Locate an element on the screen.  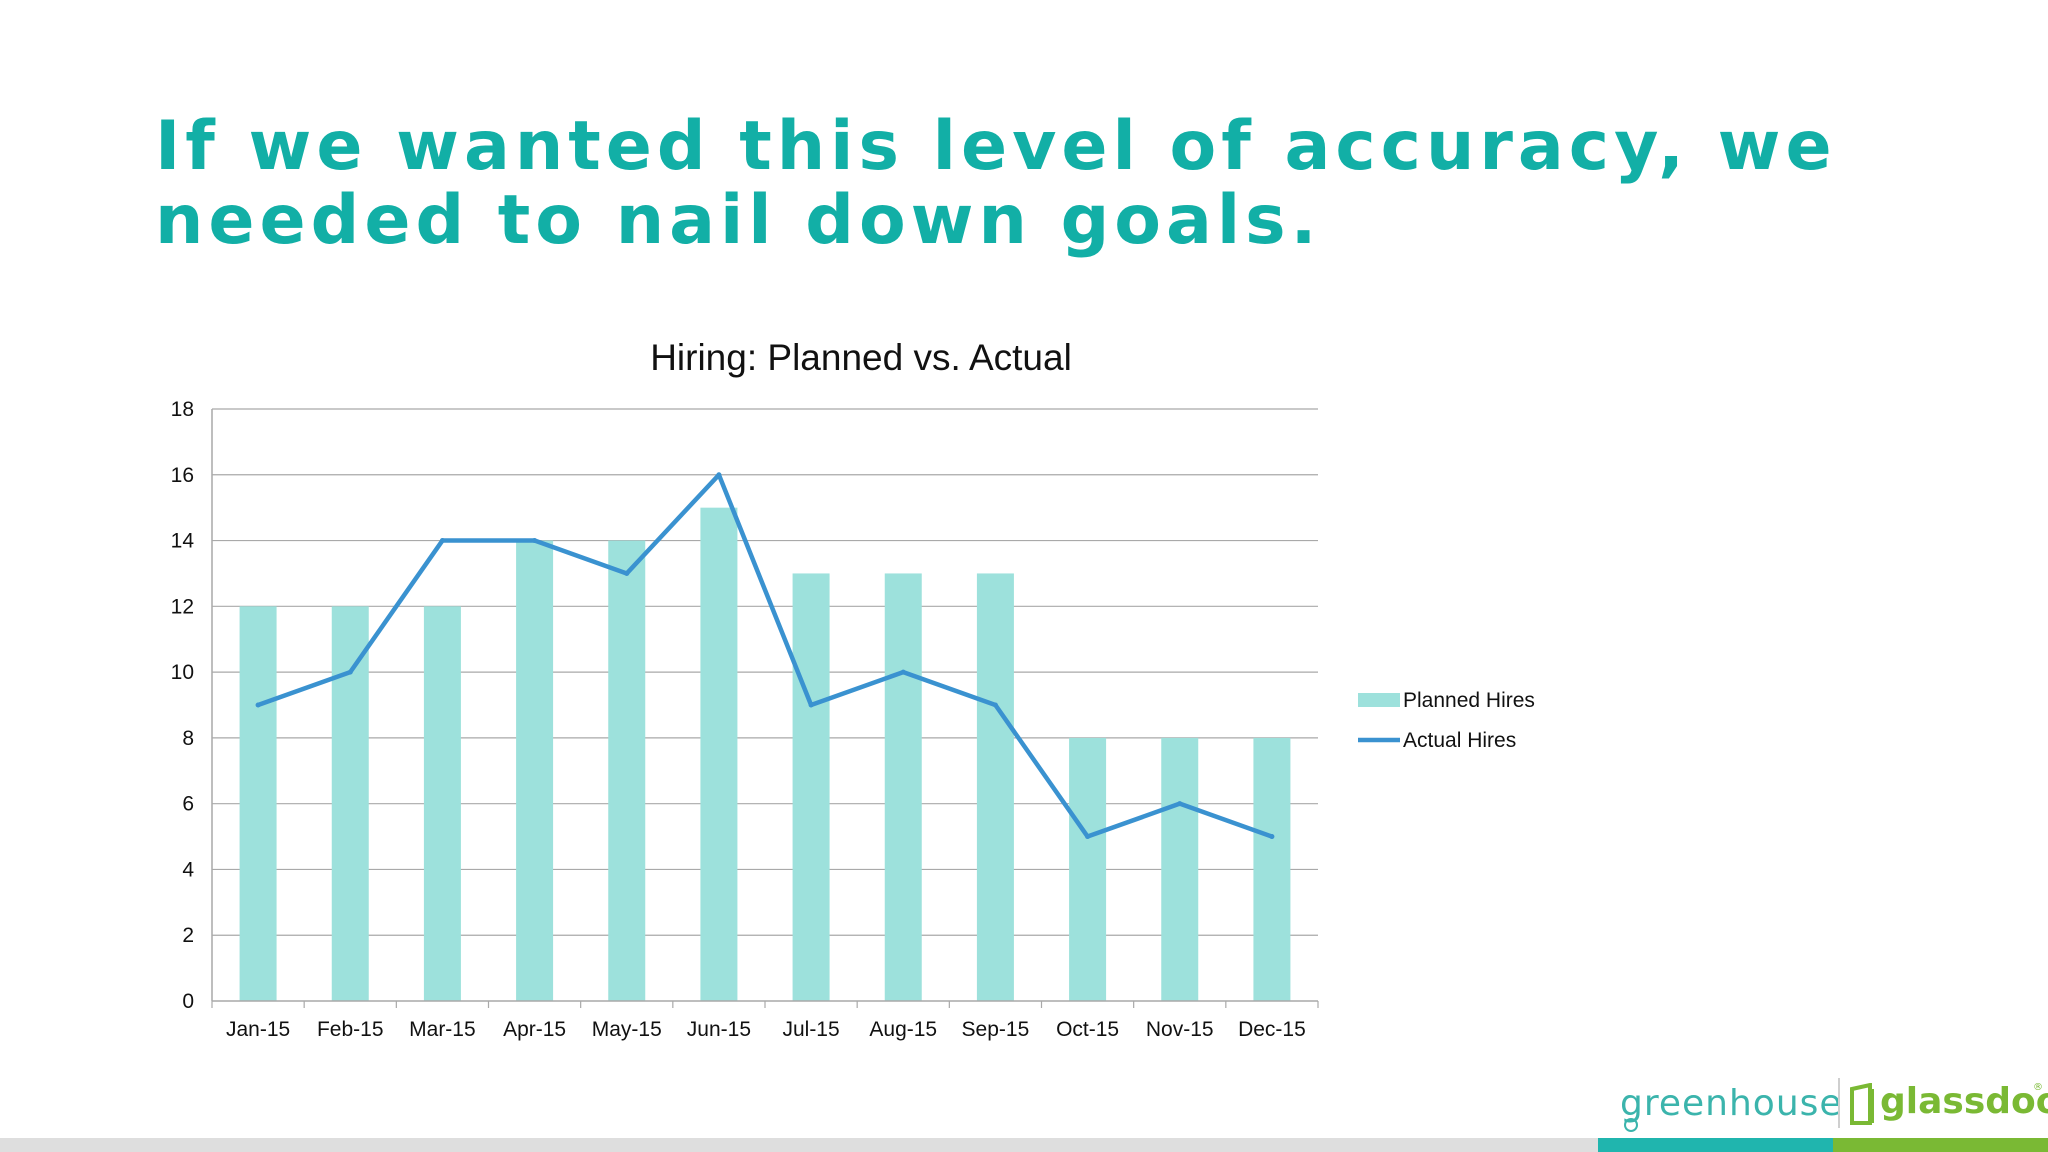
x-tick-label: Dec-15 is located at coordinates (1272, 1029).